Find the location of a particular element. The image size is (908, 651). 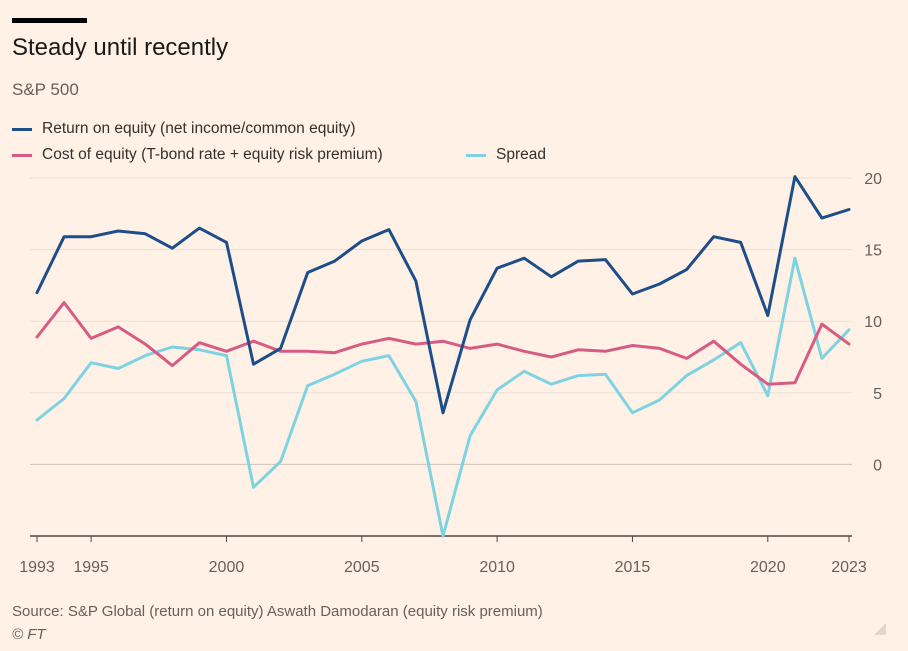

chart-title: Steady until recently is located at coordinates (120, 47).